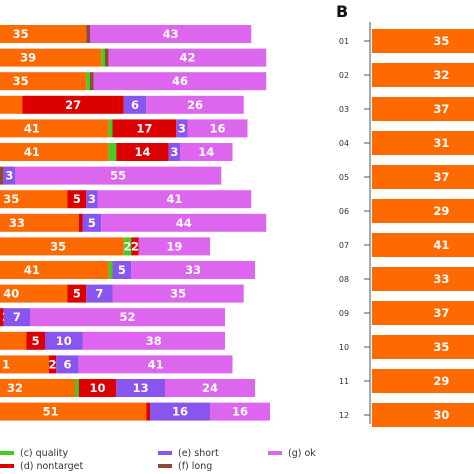 This screenshot has width=474, height=474. Describe the element at coordinates (344, 75) in the screenshot. I see `category-label: 02` at that location.